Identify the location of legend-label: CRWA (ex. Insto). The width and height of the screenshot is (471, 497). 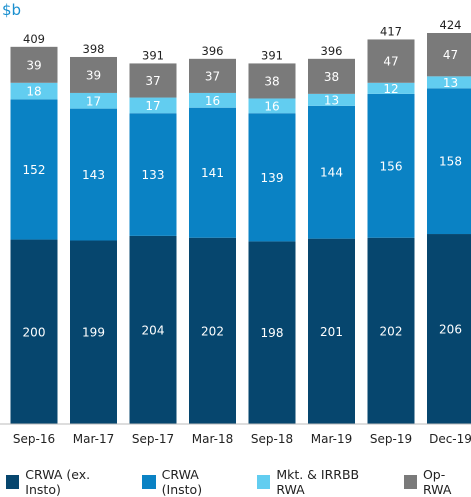
(74, 482).